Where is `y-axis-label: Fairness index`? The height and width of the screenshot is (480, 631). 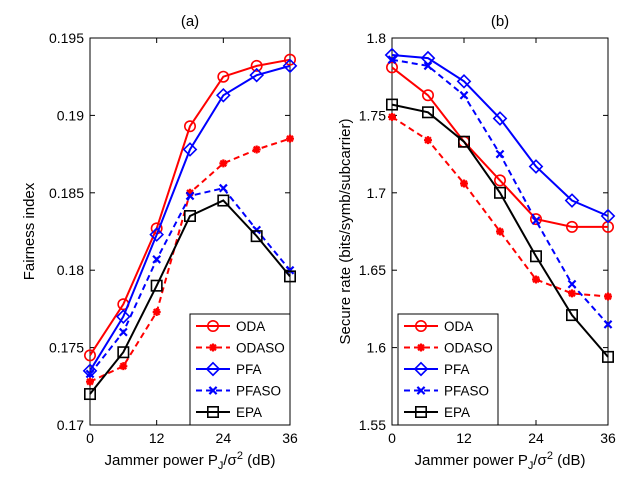 y-axis-label: Fairness index is located at coordinates (29, 231).